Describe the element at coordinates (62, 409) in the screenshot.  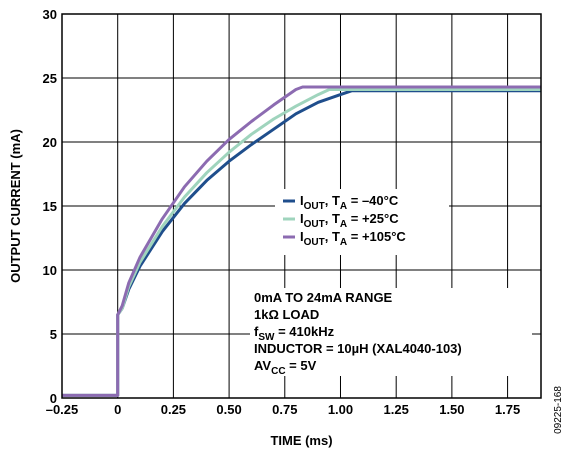
I see `x-tick-label: –0.25` at that location.